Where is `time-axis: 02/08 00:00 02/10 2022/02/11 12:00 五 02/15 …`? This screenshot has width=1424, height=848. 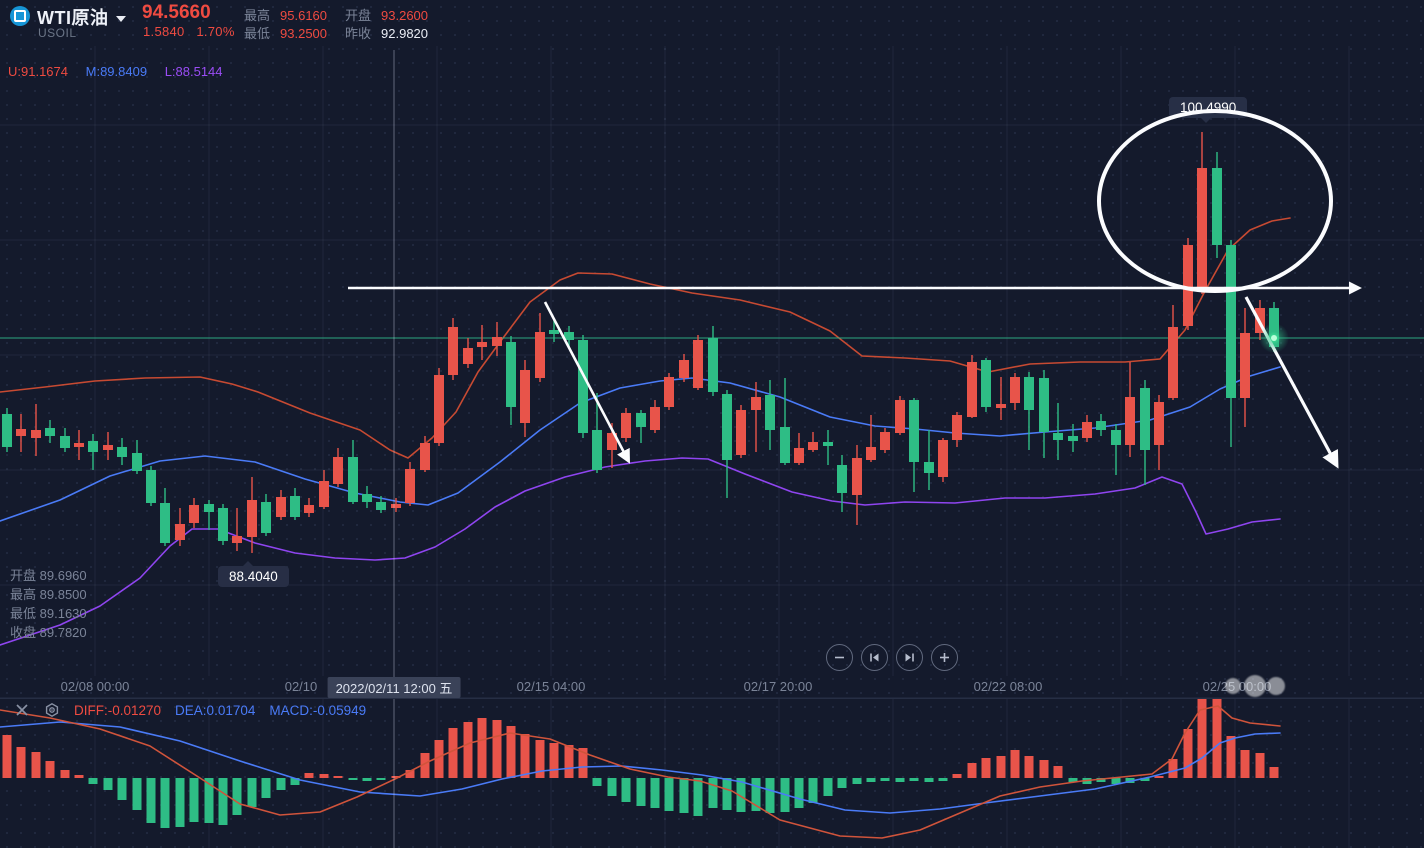
time-axis: 02/08 00:00 02/10 2022/02/11 12:00 五 02/15 … is located at coordinates (712, 687).